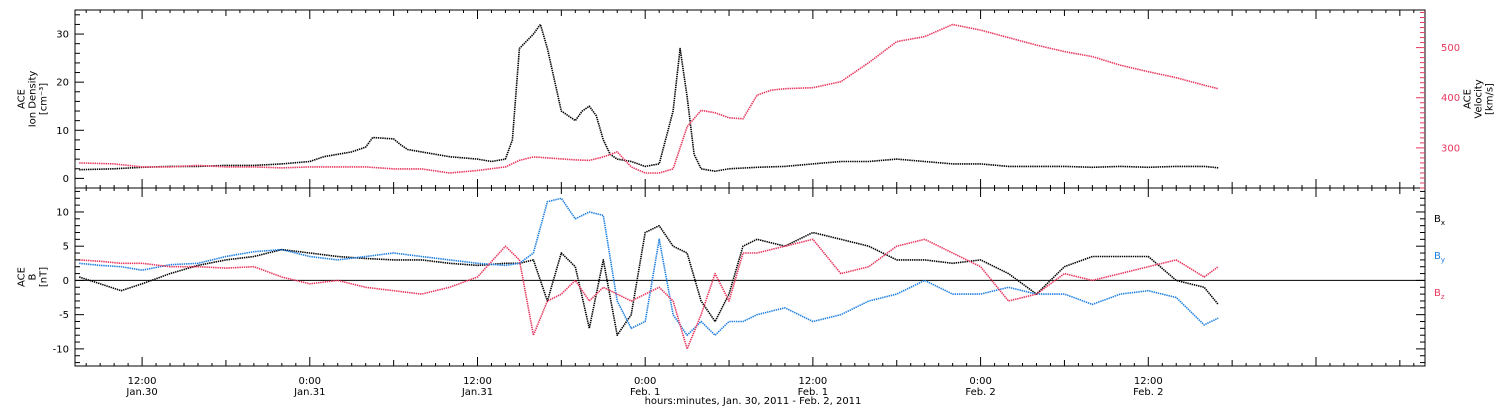 Image resolution: width=1500 pixels, height=410 pixels. Describe the element at coordinates (1443, 297) in the screenshot. I see `legend-bz-subscript: z` at that location.